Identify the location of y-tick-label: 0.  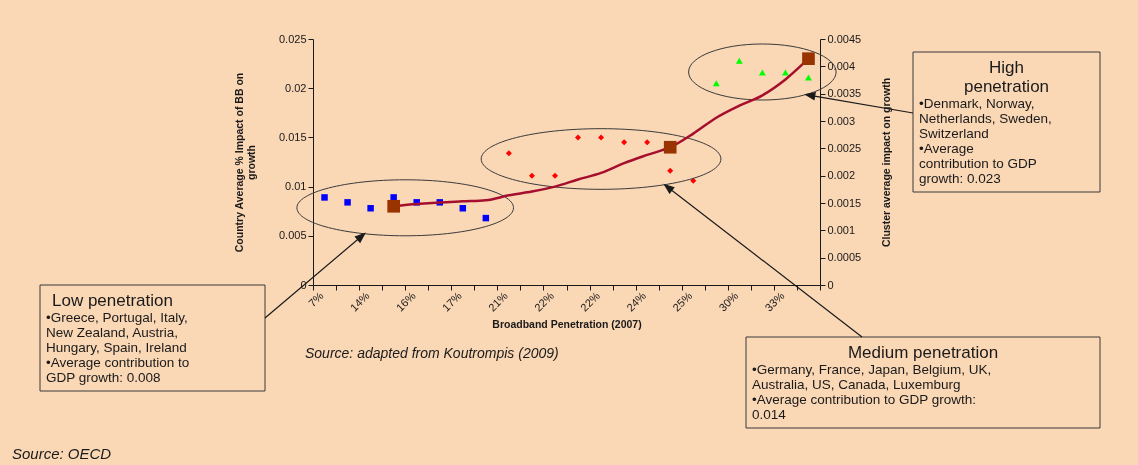
(303, 284).